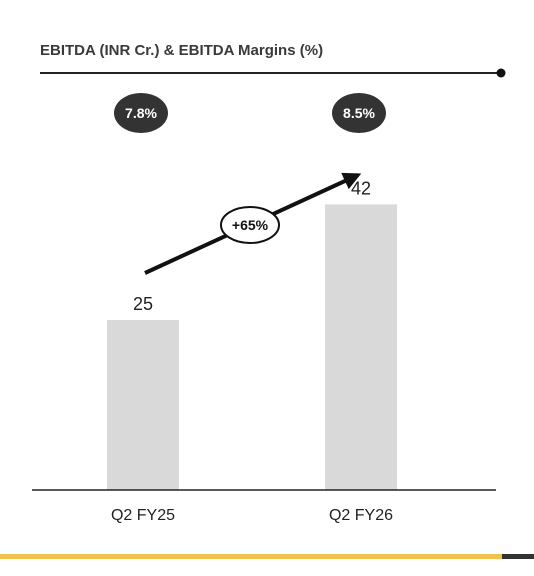 The width and height of the screenshot is (534, 576). What do you see at coordinates (361, 347) in the screenshot?
I see `bar-q2fy26` at bounding box center [361, 347].